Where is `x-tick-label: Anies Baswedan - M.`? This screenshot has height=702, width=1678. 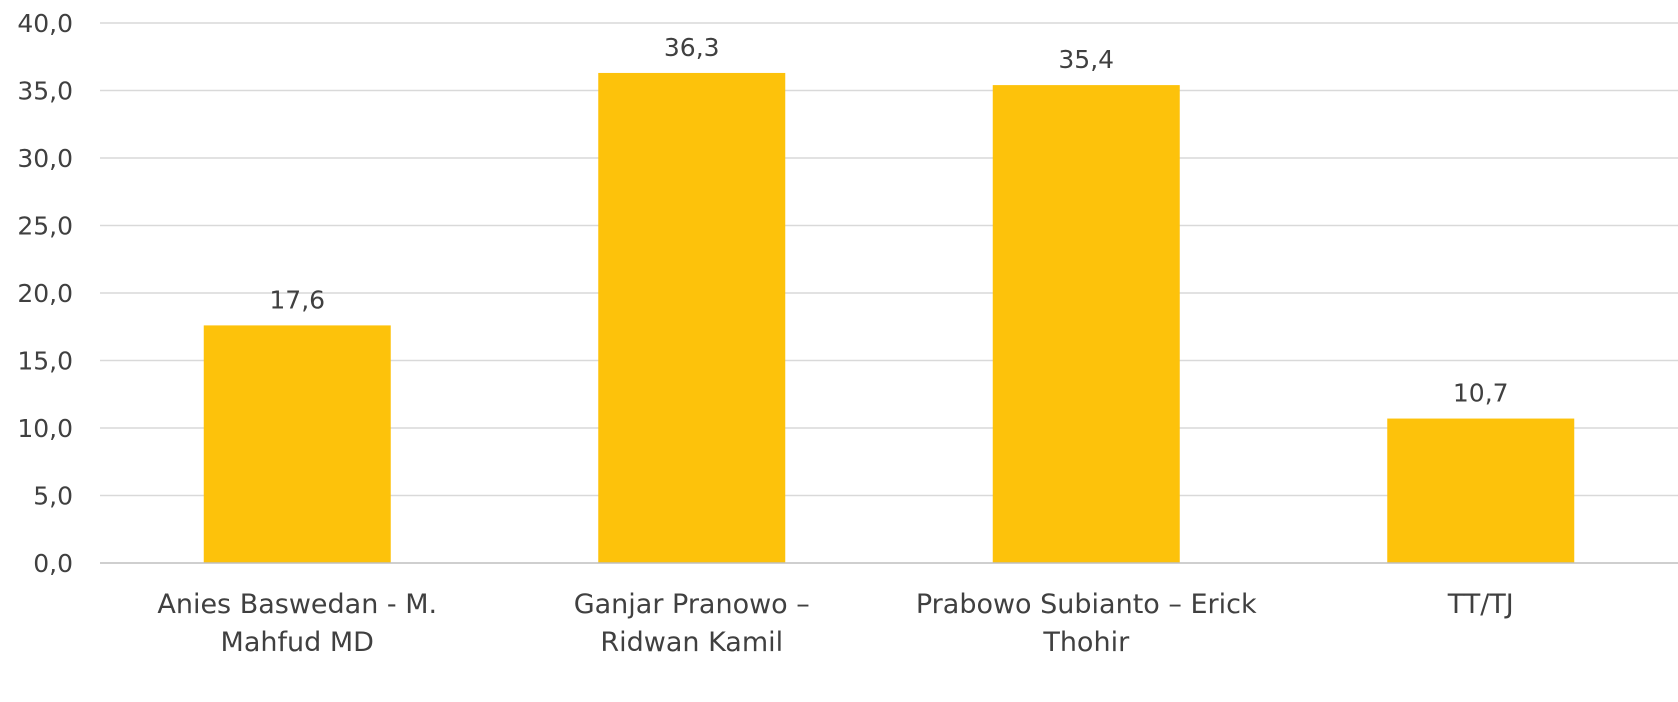
x-tick-label: Anies Baswedan - M. is located at coordinates (297, 604).